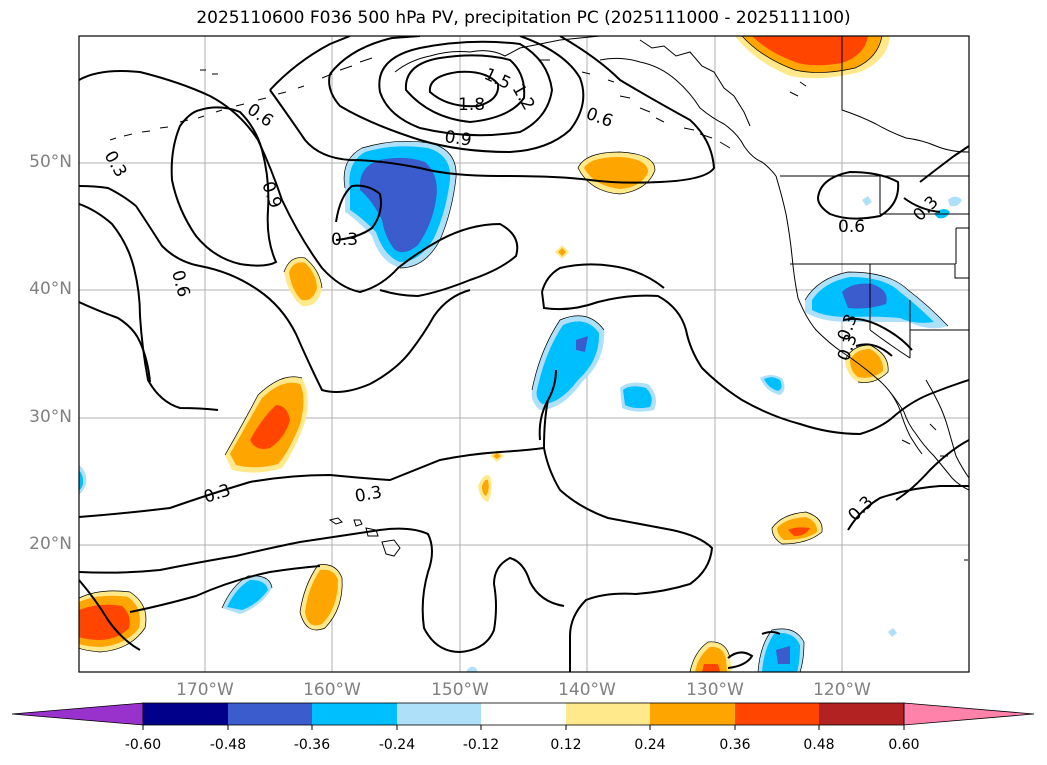 The height and width of the screenshot is (765, 1047). What do you see at coordinates (77, 714) in the screenshot?
I see `colorbar-extend-low` at bounding box center [77, 714].